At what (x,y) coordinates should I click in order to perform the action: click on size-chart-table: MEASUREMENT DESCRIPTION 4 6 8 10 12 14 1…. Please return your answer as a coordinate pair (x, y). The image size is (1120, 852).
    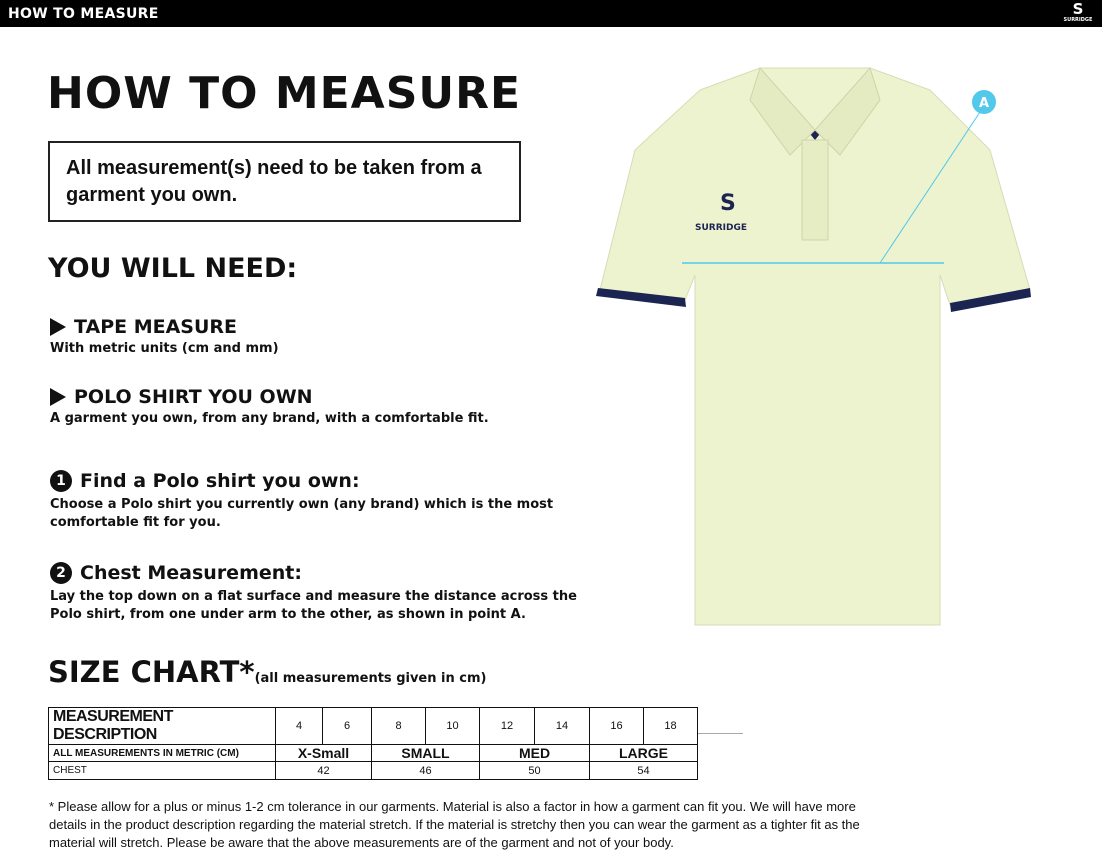
    Looking at the image, I should click on (373, 743).